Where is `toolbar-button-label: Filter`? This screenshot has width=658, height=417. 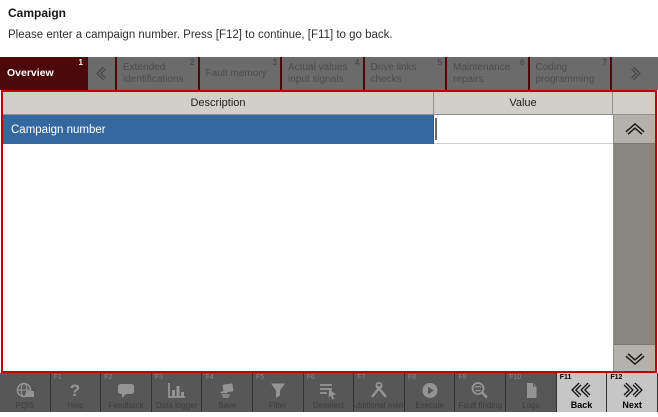
toolbar-button-label: Filter is located at coordinates (277, 405).